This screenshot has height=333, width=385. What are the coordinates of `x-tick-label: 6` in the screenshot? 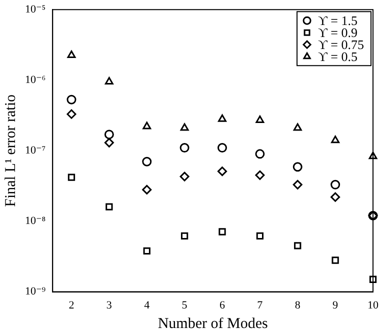 It's located at (222, 305).